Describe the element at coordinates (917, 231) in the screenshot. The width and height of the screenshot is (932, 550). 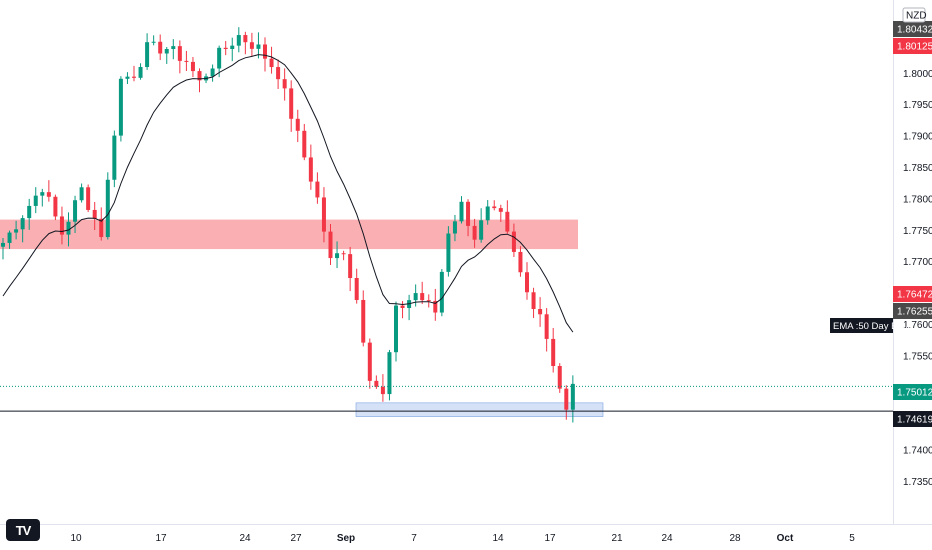
I see `y-tick-label: 1.77500` at that location.